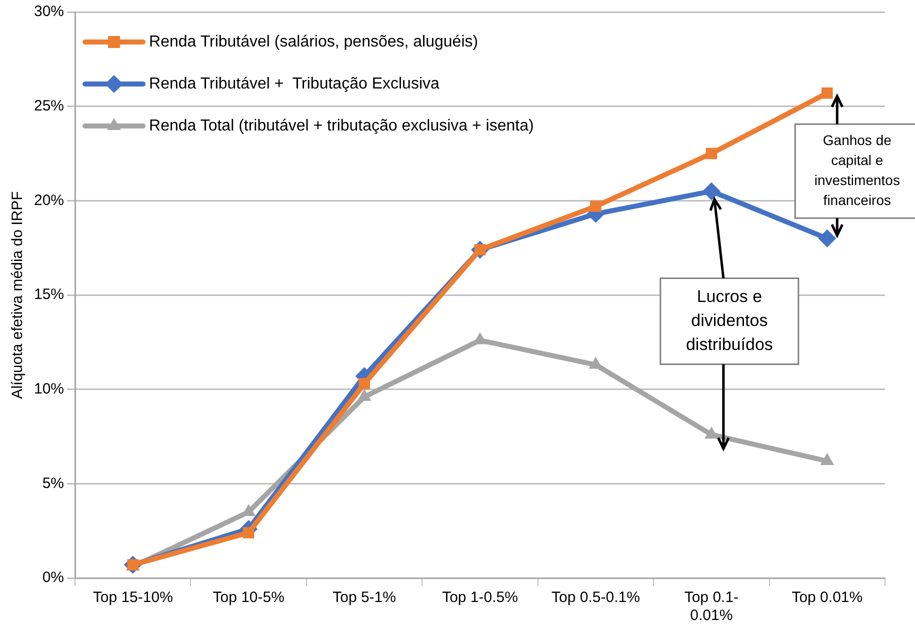 Image resolution: width=915 pixels, height=632 pixels. I want to click on y-tick-label: 20%, so click(49, 200).